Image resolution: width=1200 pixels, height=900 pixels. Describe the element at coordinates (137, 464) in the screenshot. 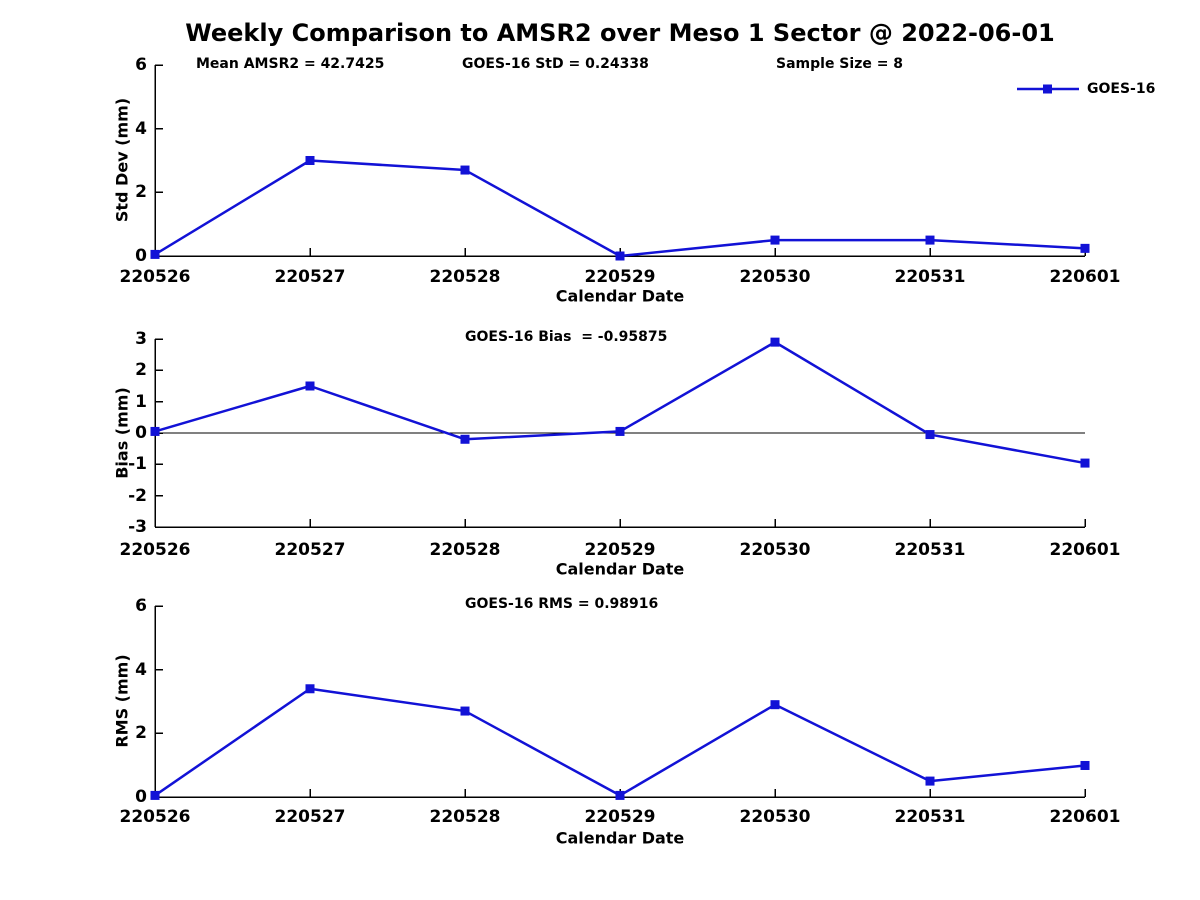

I see `y-tick-label: -1` at that location.